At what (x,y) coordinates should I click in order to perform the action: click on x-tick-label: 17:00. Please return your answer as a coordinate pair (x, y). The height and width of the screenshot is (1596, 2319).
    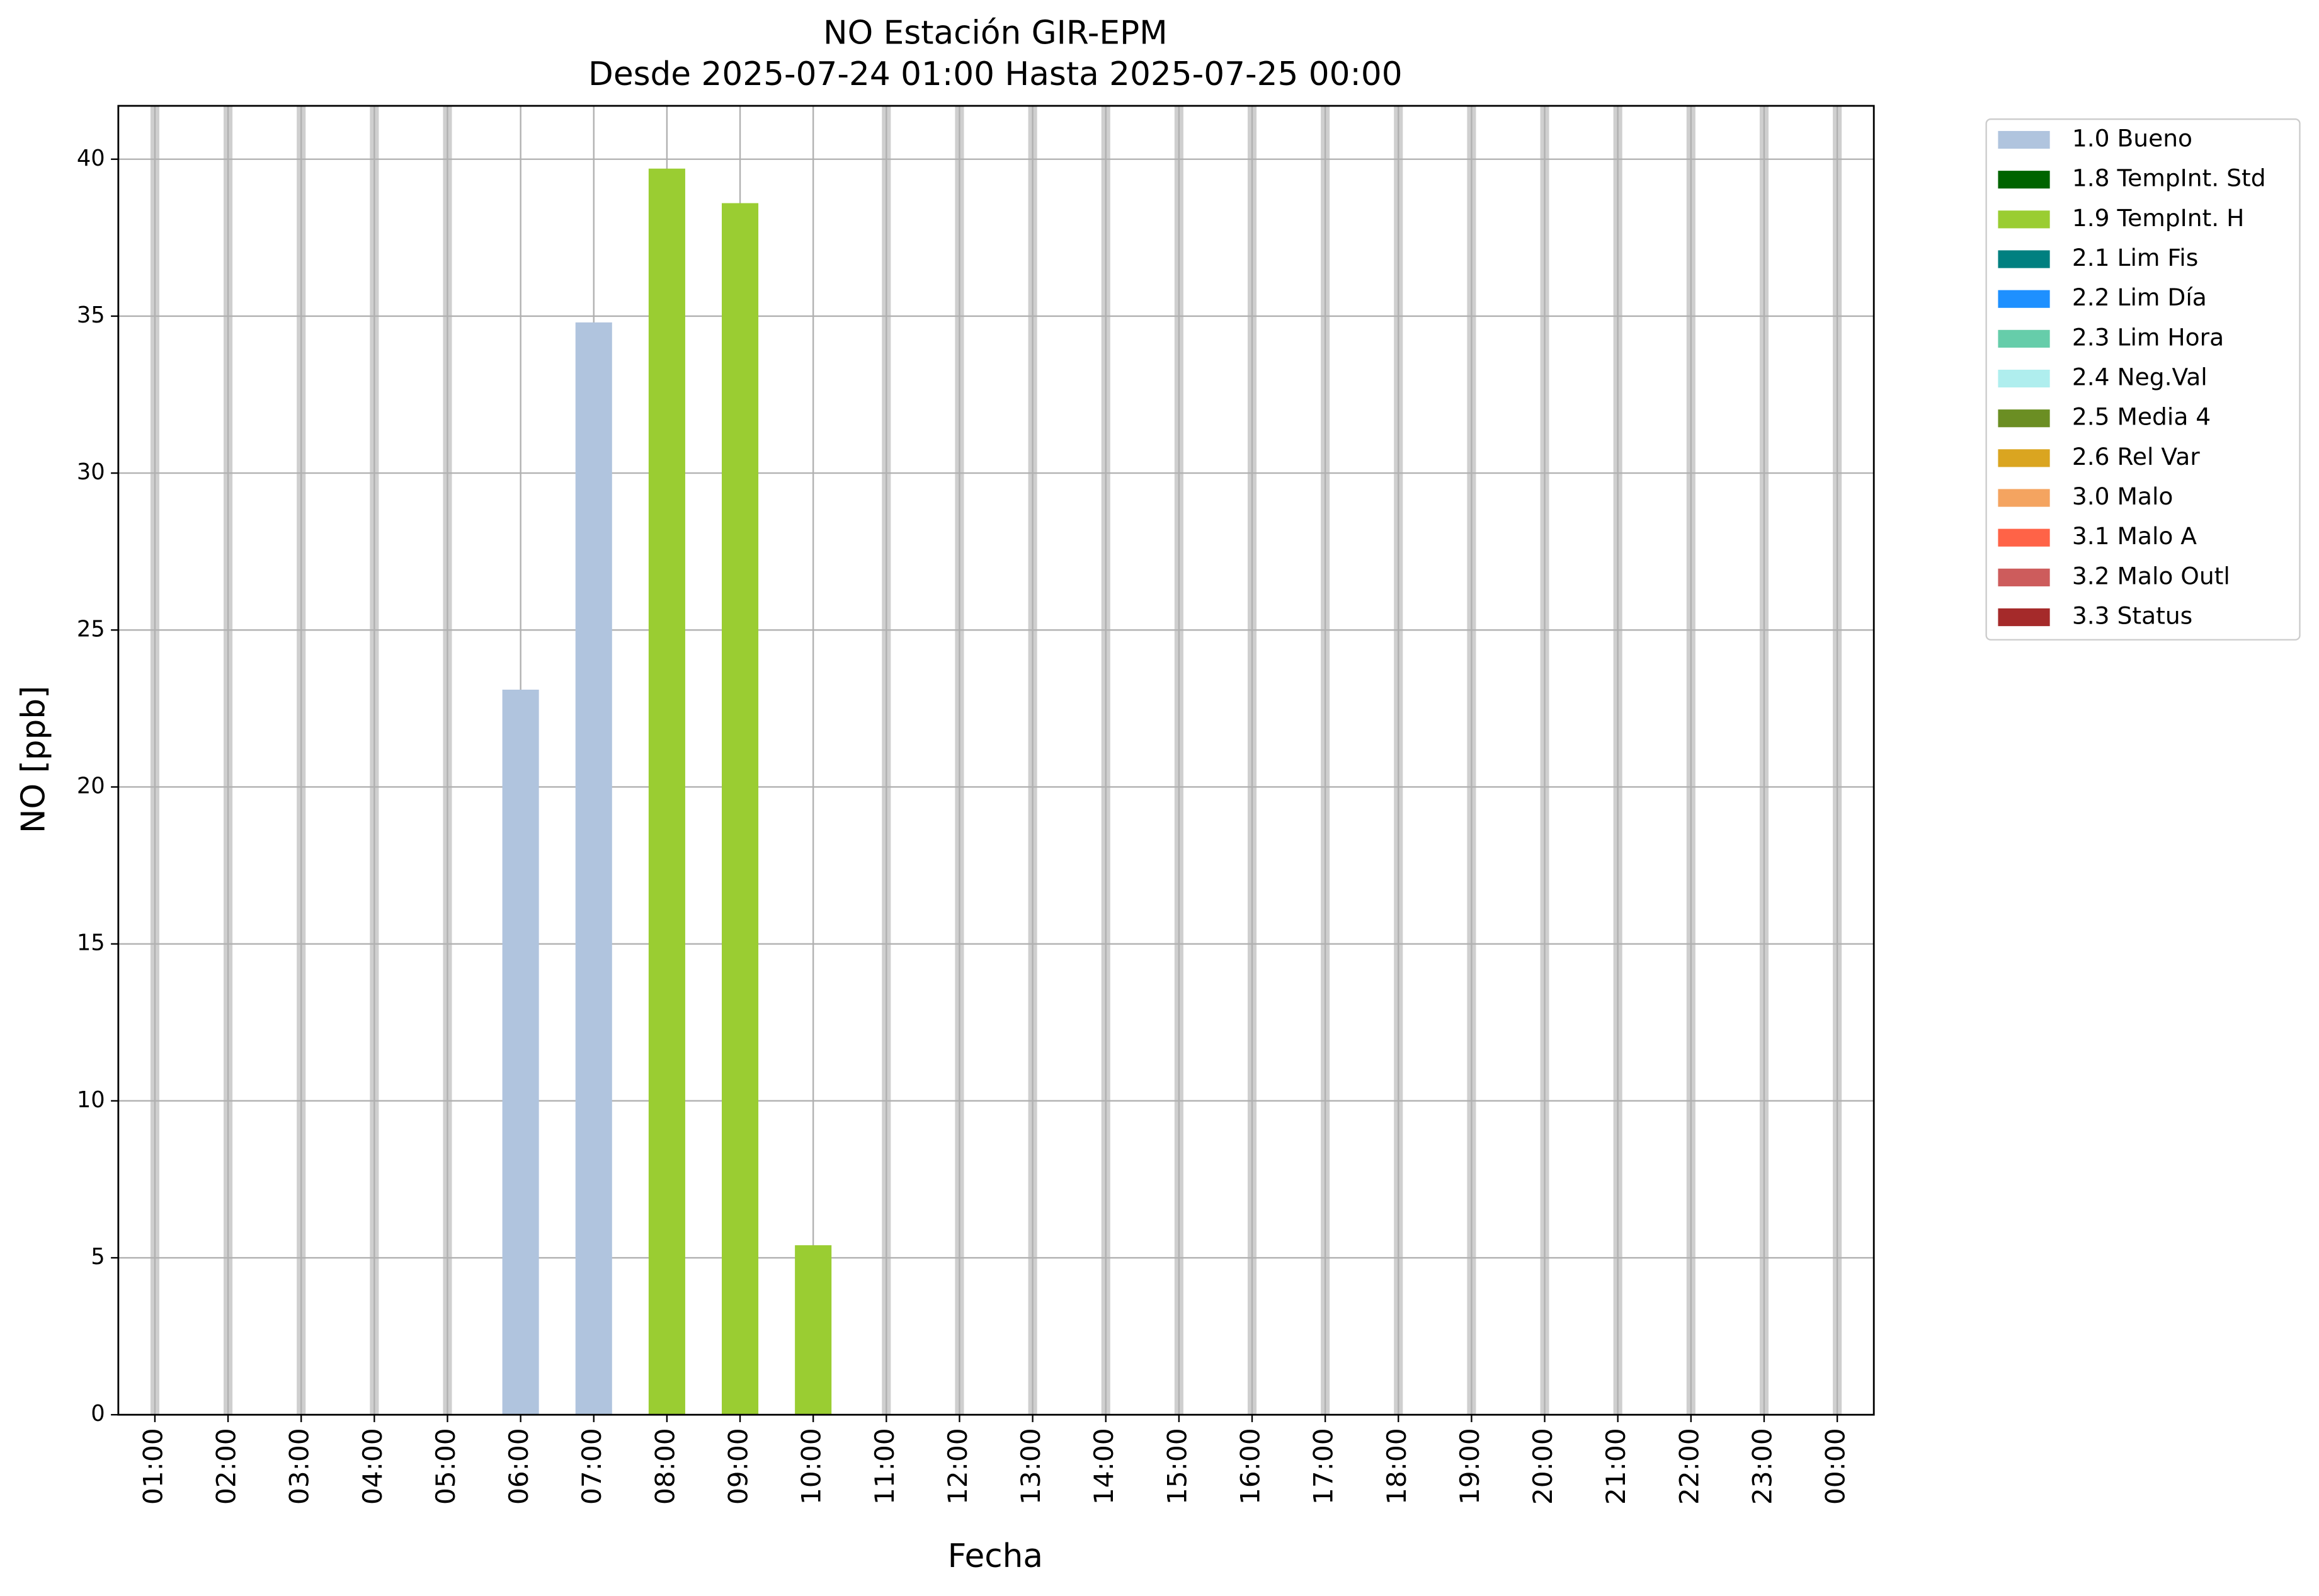
    Looking at the image, I should click on (1323, 1466).